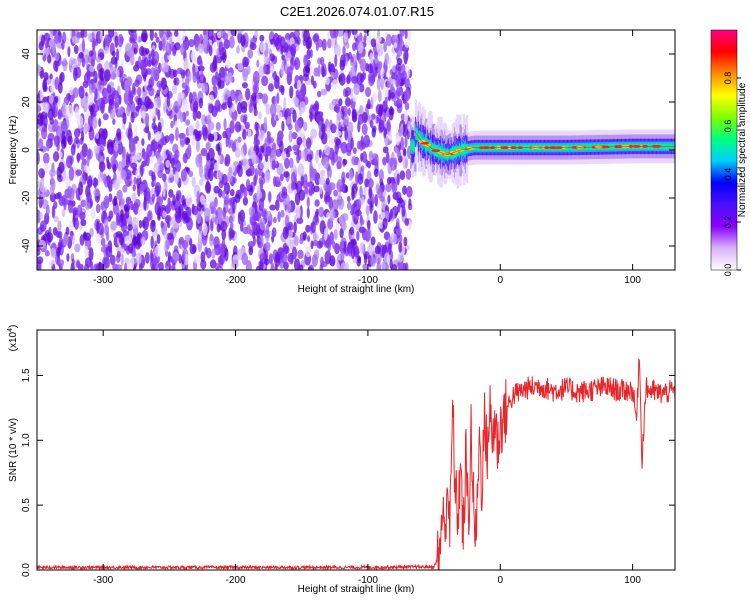  What do you see at coordinates (544, 143) in the screenshot?
I see `signal-track` at bounding box center [544, 143].